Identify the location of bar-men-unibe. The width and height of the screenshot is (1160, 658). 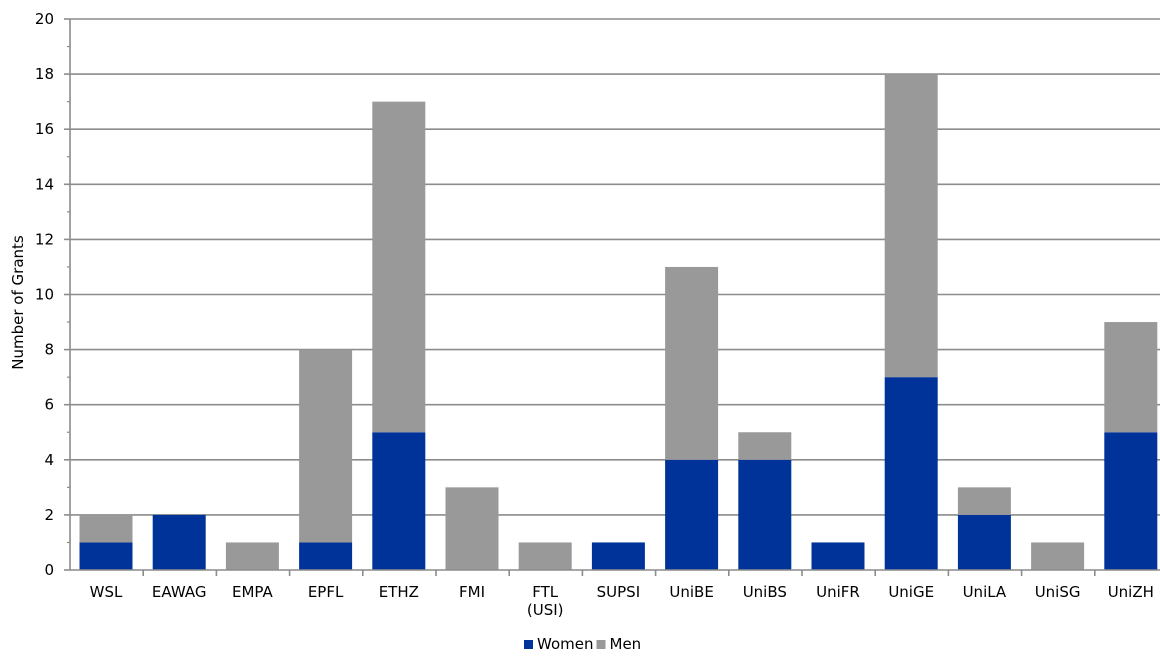
(692, 363).